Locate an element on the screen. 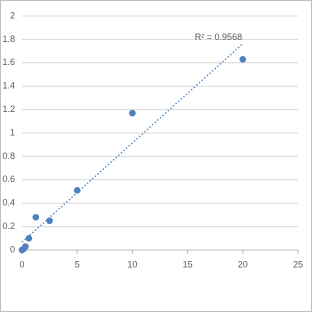  y-tick-label: 1.4 is located at coordinates (8, 86).